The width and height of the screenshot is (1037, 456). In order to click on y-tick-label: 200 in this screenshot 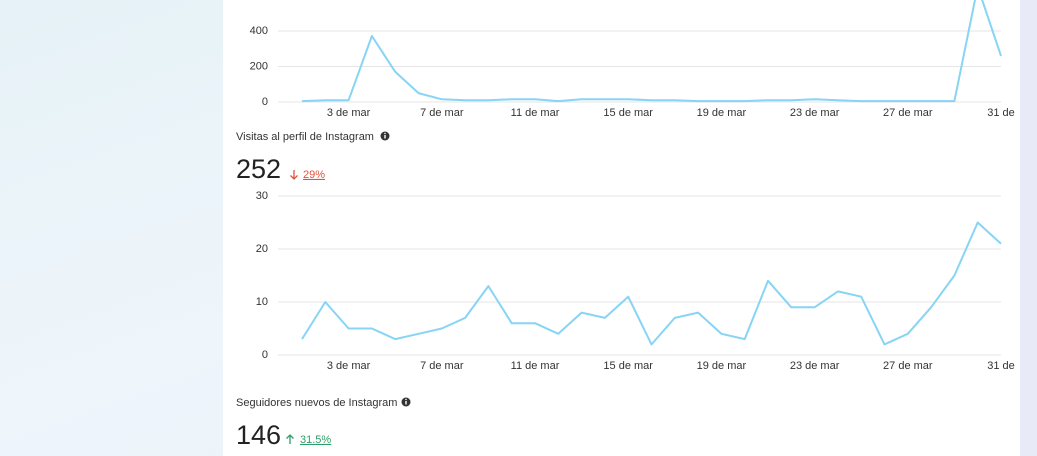, I will do `click(259, 66)`.